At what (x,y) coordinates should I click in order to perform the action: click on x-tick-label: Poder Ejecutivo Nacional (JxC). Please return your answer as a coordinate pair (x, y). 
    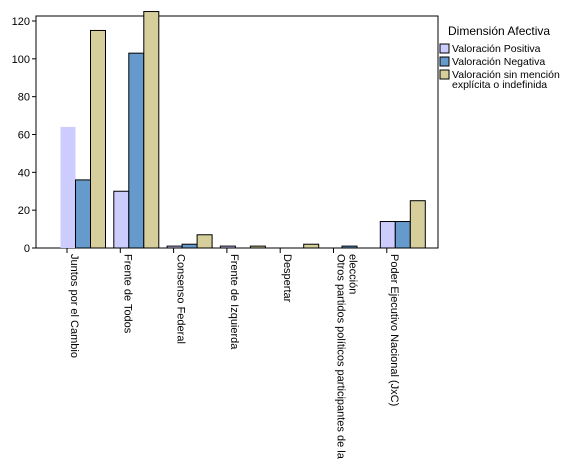
    Looking at the image, I should click on (394, 330).